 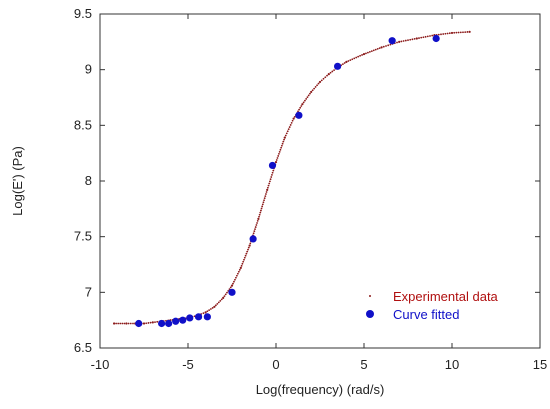 What do you see at coordinates (426, 314) in the screenshot?
I see `legend-curve-fitted-label: Curve fitted` at bounding box center [426, 314].